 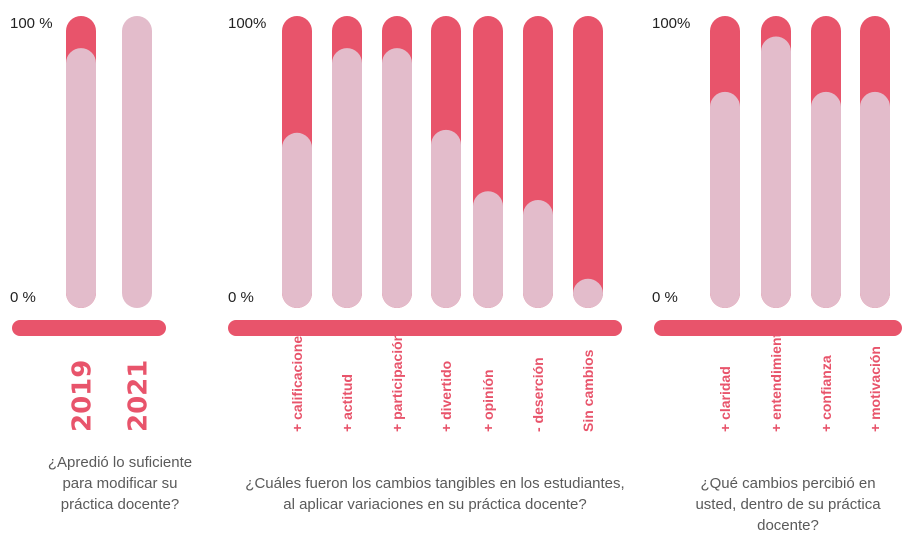 What do you see at coordinates (446, 396) in the screenshot?
I see `category-label-2-4: + divertido` at bounding box center [446, 396].